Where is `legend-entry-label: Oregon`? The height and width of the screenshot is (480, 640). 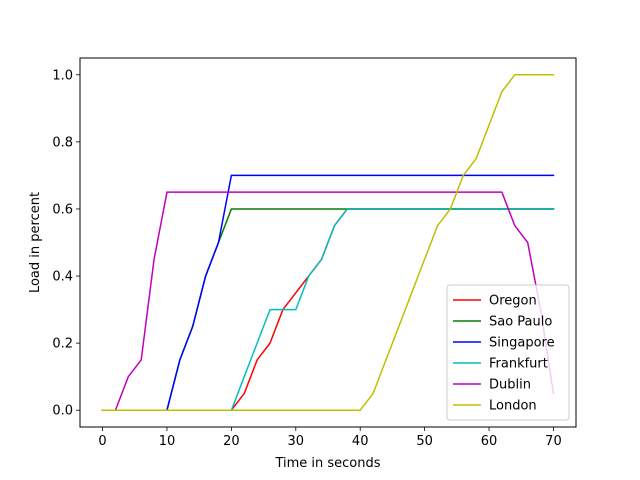 legend-entry-label: Oregon is located at coordinates (513, 301).